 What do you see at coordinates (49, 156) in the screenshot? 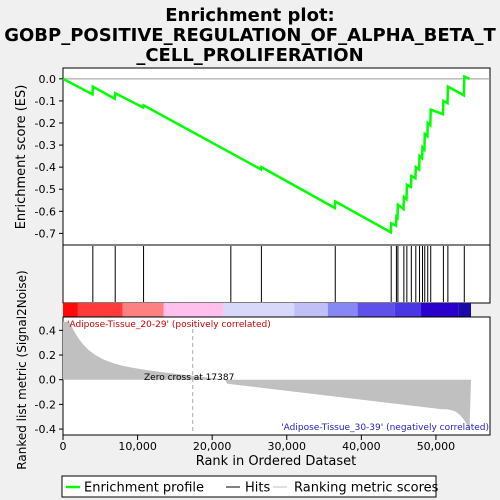
I see `es-axis-ticks: 0.0 -0.1 -0.2 -0.3 -0.4 -0.5 -0.6 -0.7` at bounding box center [49, 156].